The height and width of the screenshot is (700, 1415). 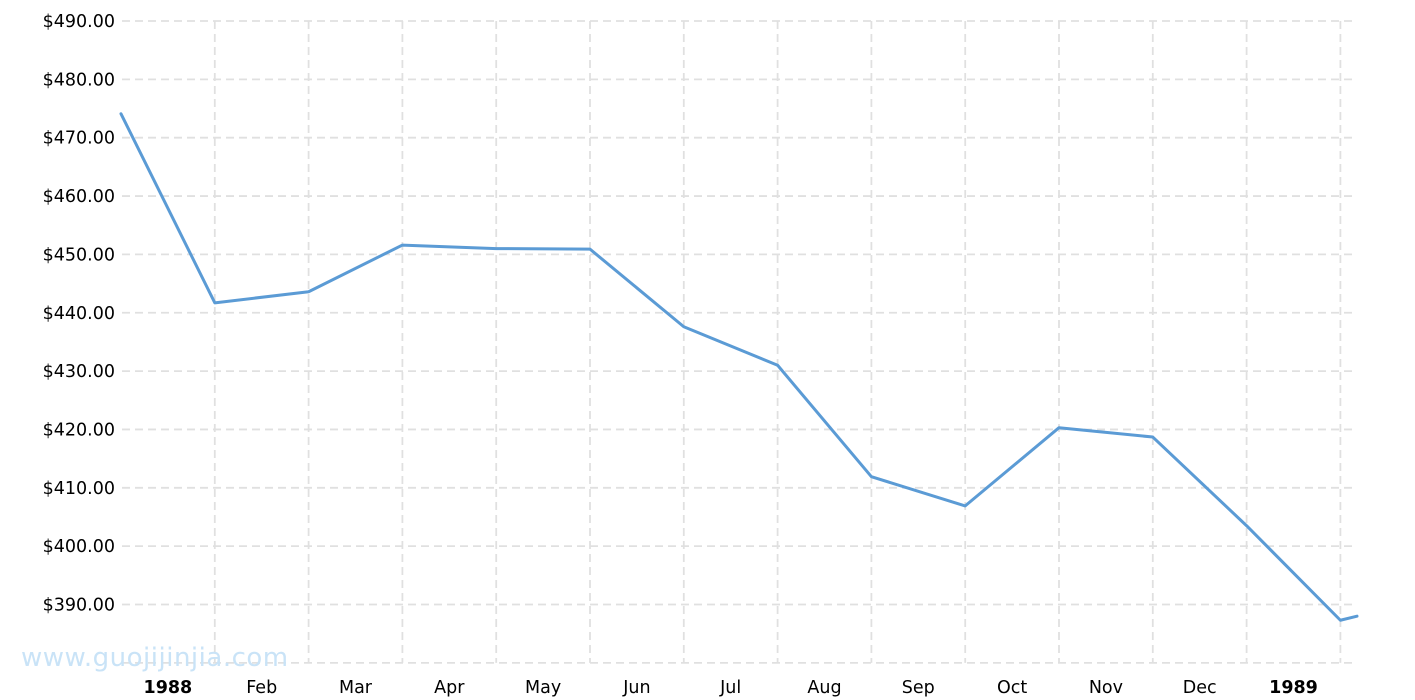 I want to click on y-axis-tick-label: $410.00, so click(x=79, y=489).